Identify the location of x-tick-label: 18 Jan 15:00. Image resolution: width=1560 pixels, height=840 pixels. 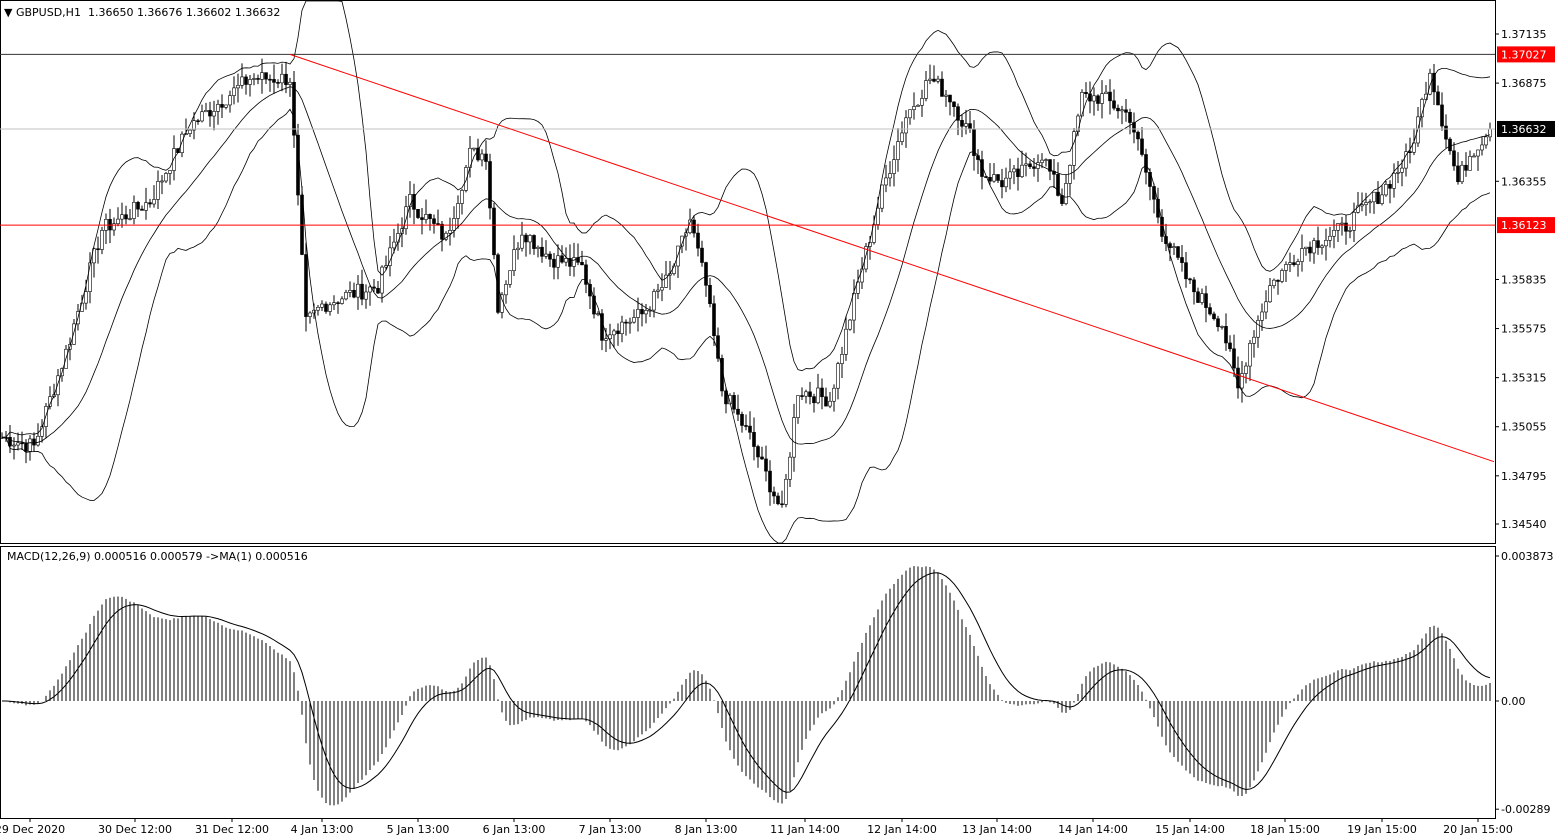
(1285, 829).